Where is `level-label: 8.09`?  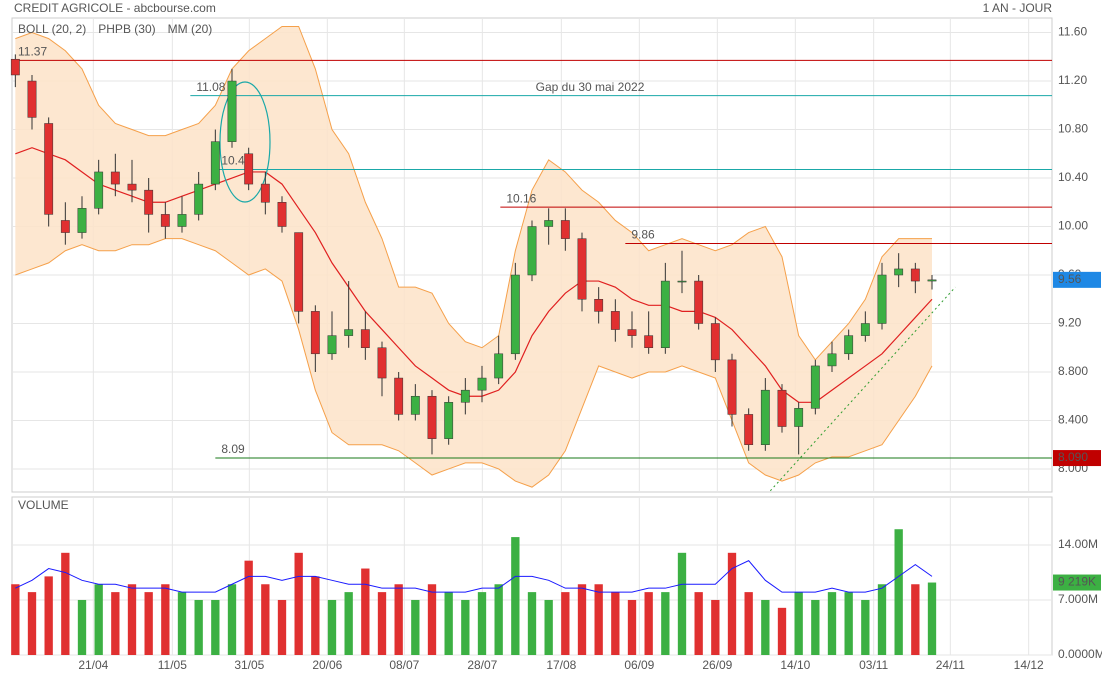
level-label: 8.09 is located at coordinates (233, 449).